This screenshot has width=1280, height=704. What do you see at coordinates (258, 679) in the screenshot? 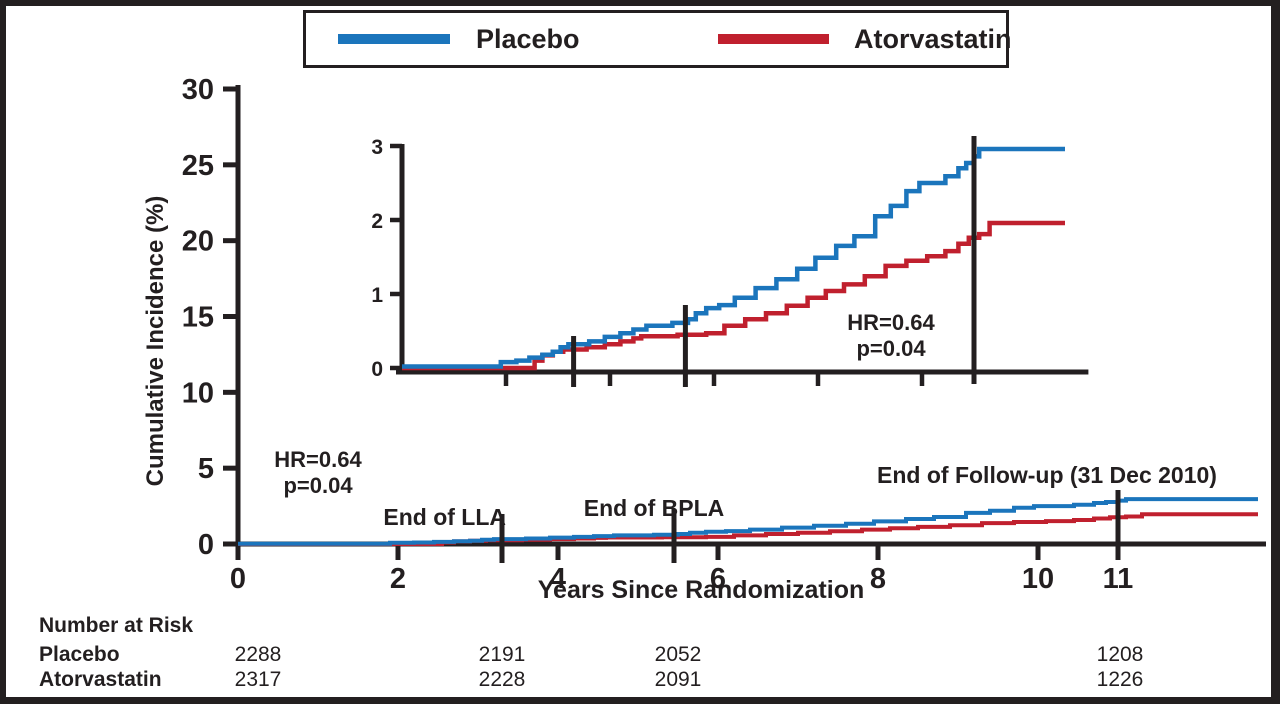
I see `risk-value: 2317` at bounding box center [258, 679].